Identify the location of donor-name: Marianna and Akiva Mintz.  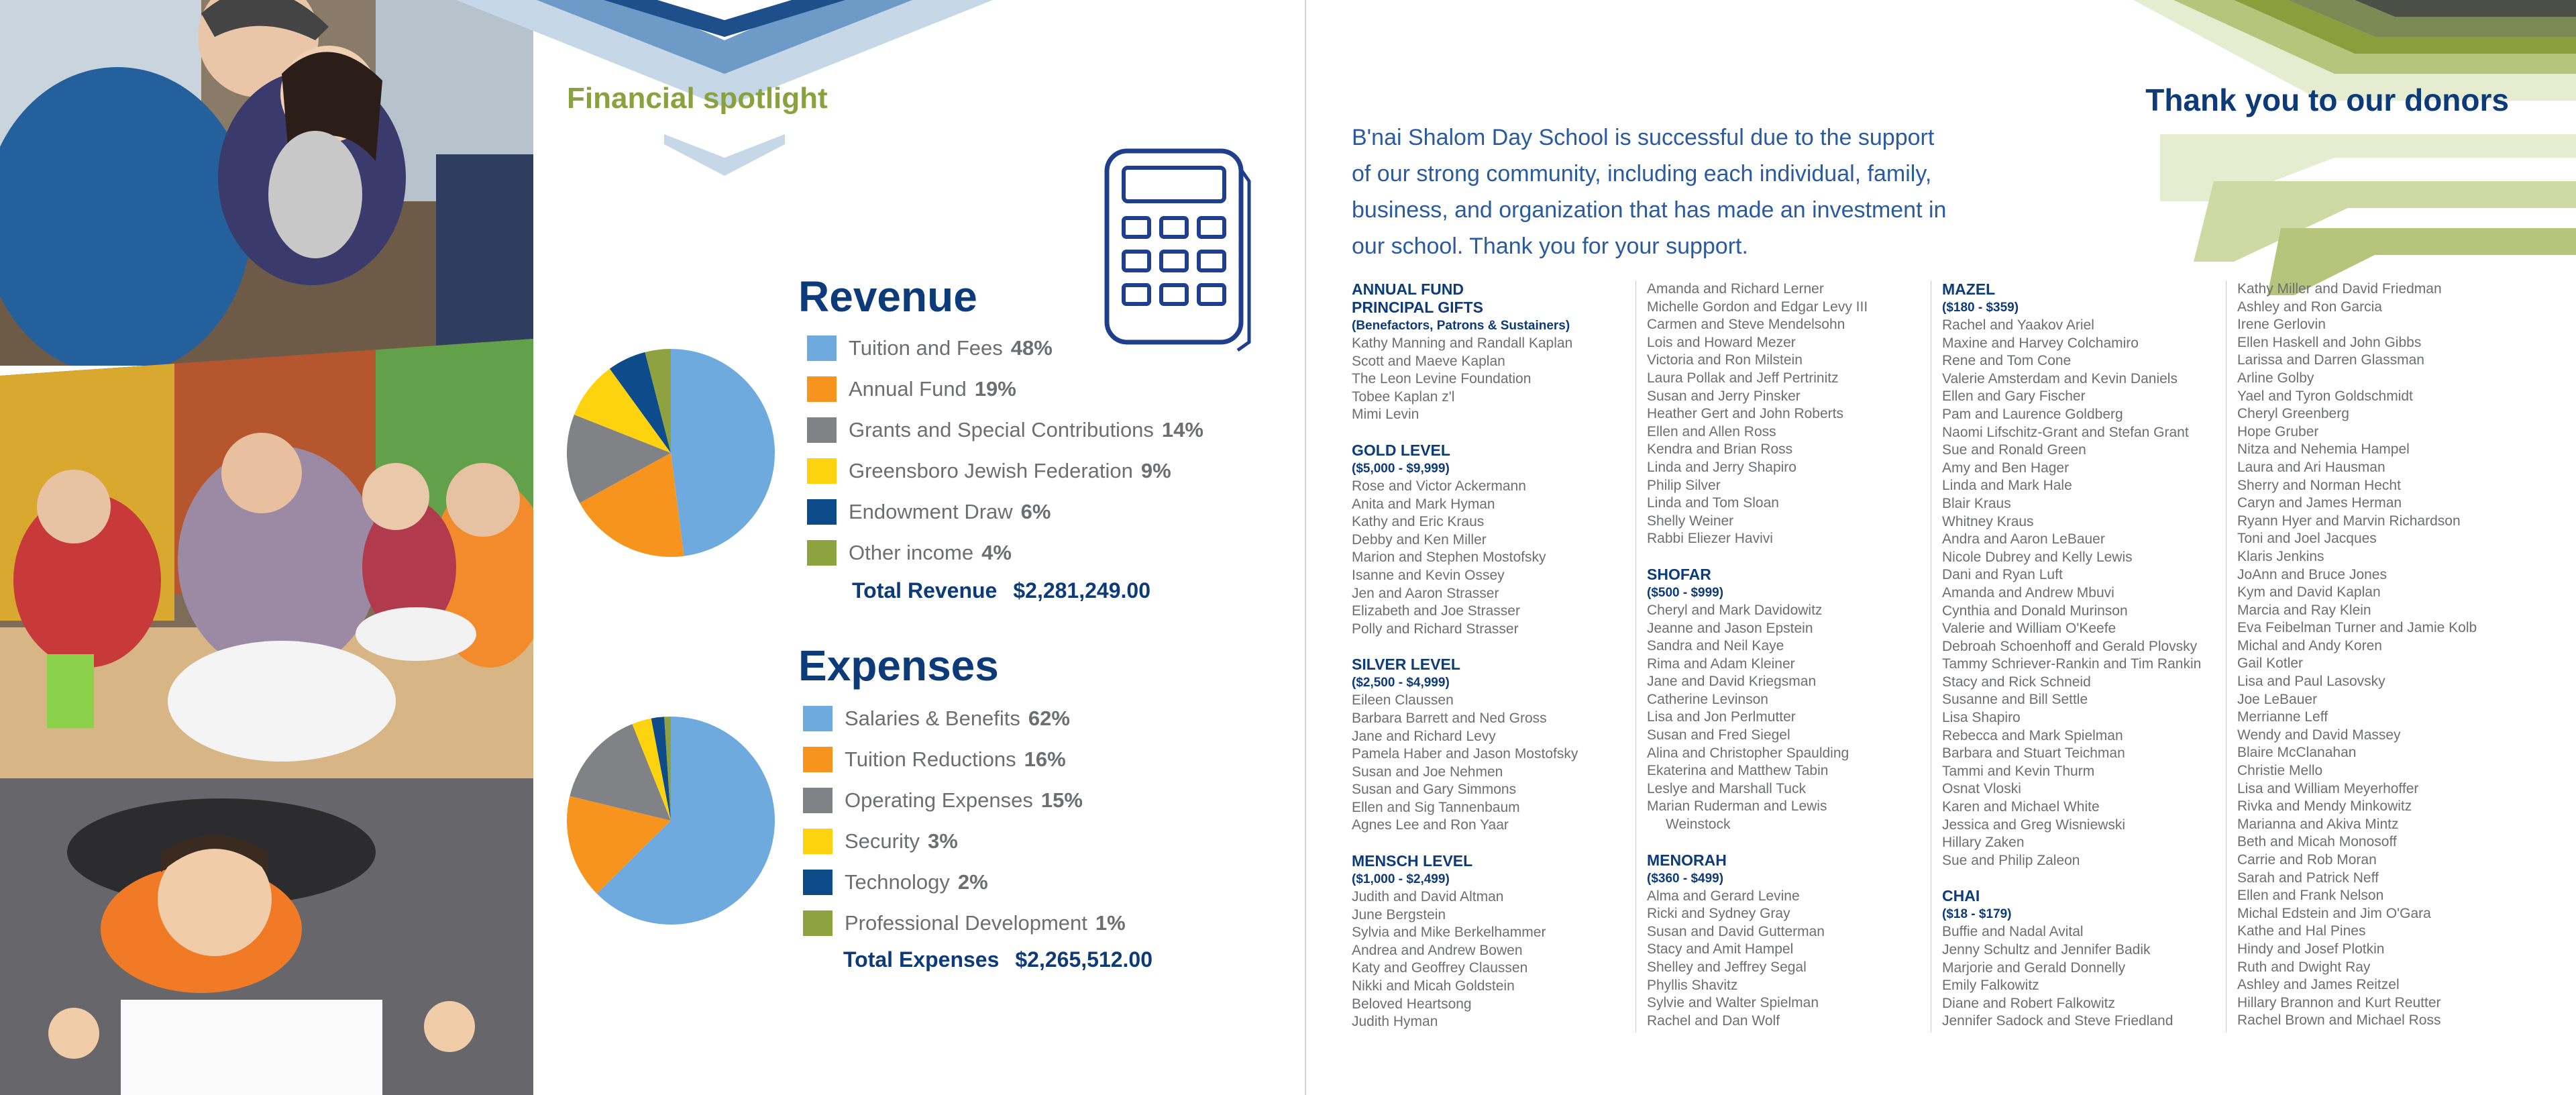
(2318, 824).